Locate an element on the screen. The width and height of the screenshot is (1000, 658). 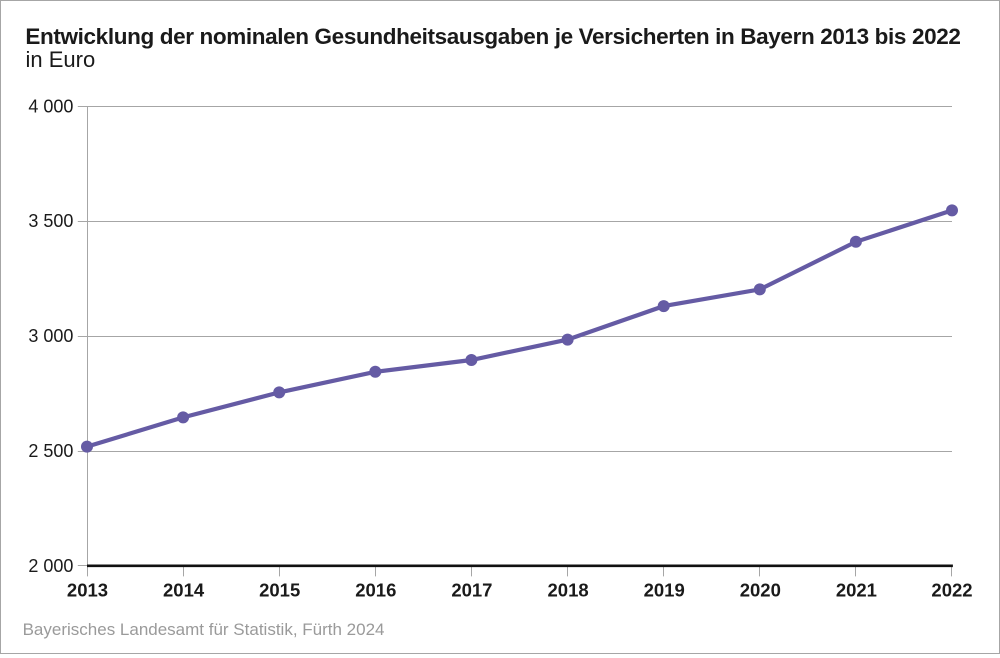
svg-text: 2018 is located at coordinates (568, 590).